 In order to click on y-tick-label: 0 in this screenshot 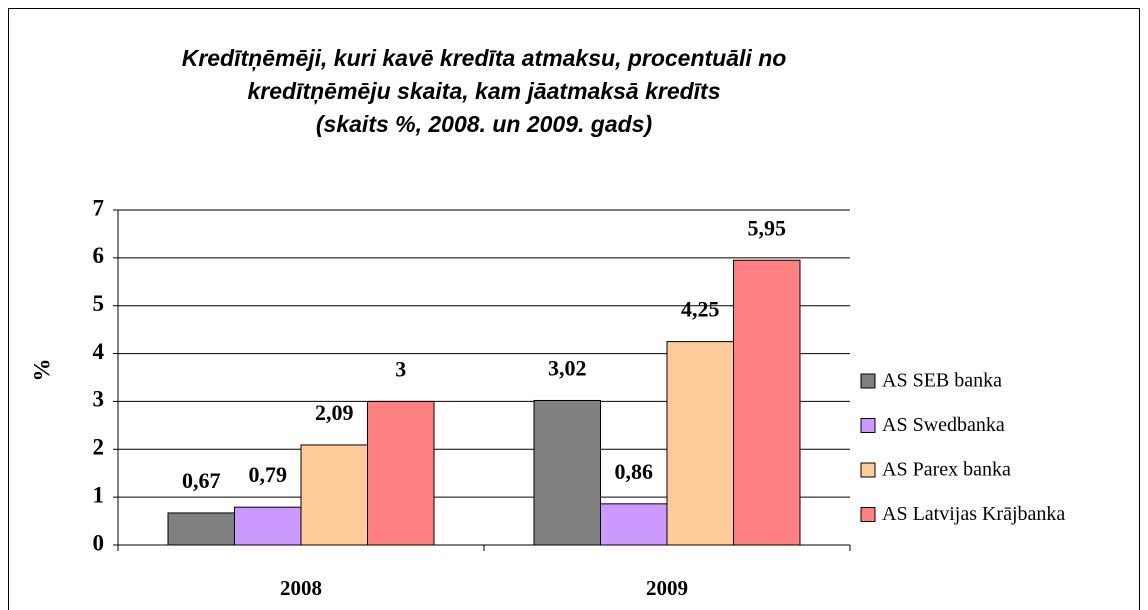, I will do `click(99, 542)`.